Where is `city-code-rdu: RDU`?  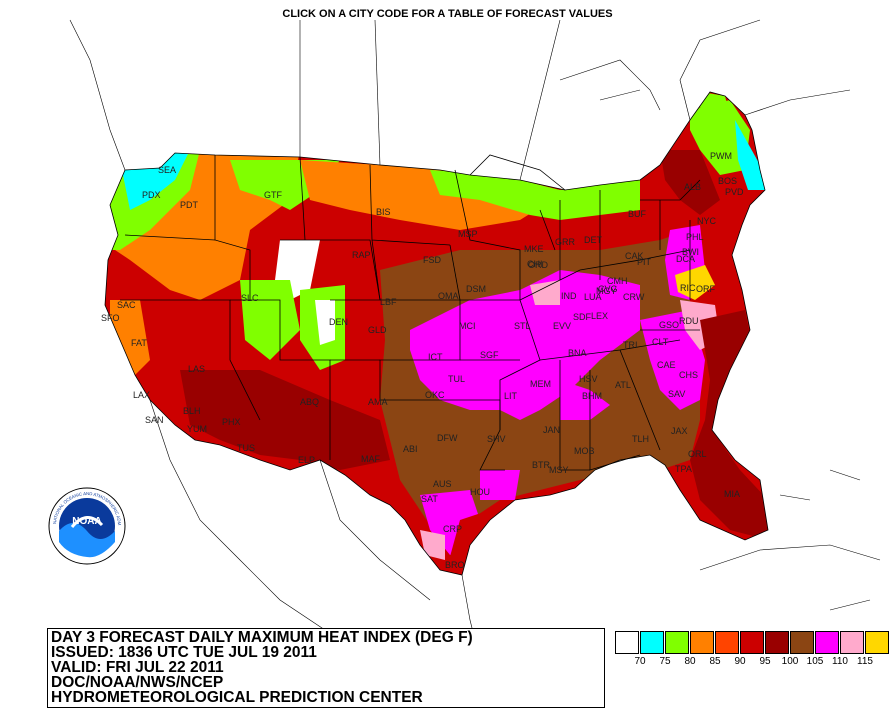
city-code-rdu: RDU is located at coordinates (689, 321).